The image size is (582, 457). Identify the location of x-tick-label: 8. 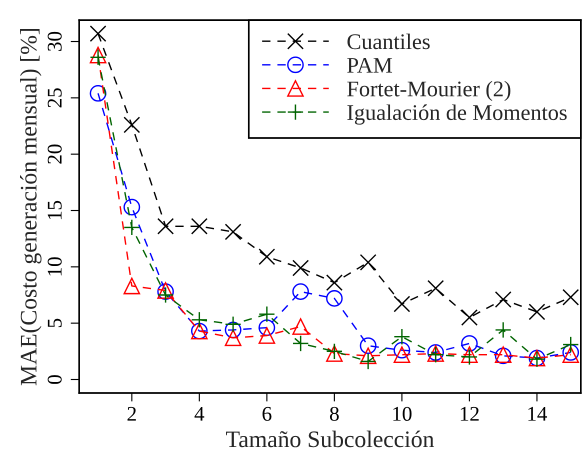
(334, 413).